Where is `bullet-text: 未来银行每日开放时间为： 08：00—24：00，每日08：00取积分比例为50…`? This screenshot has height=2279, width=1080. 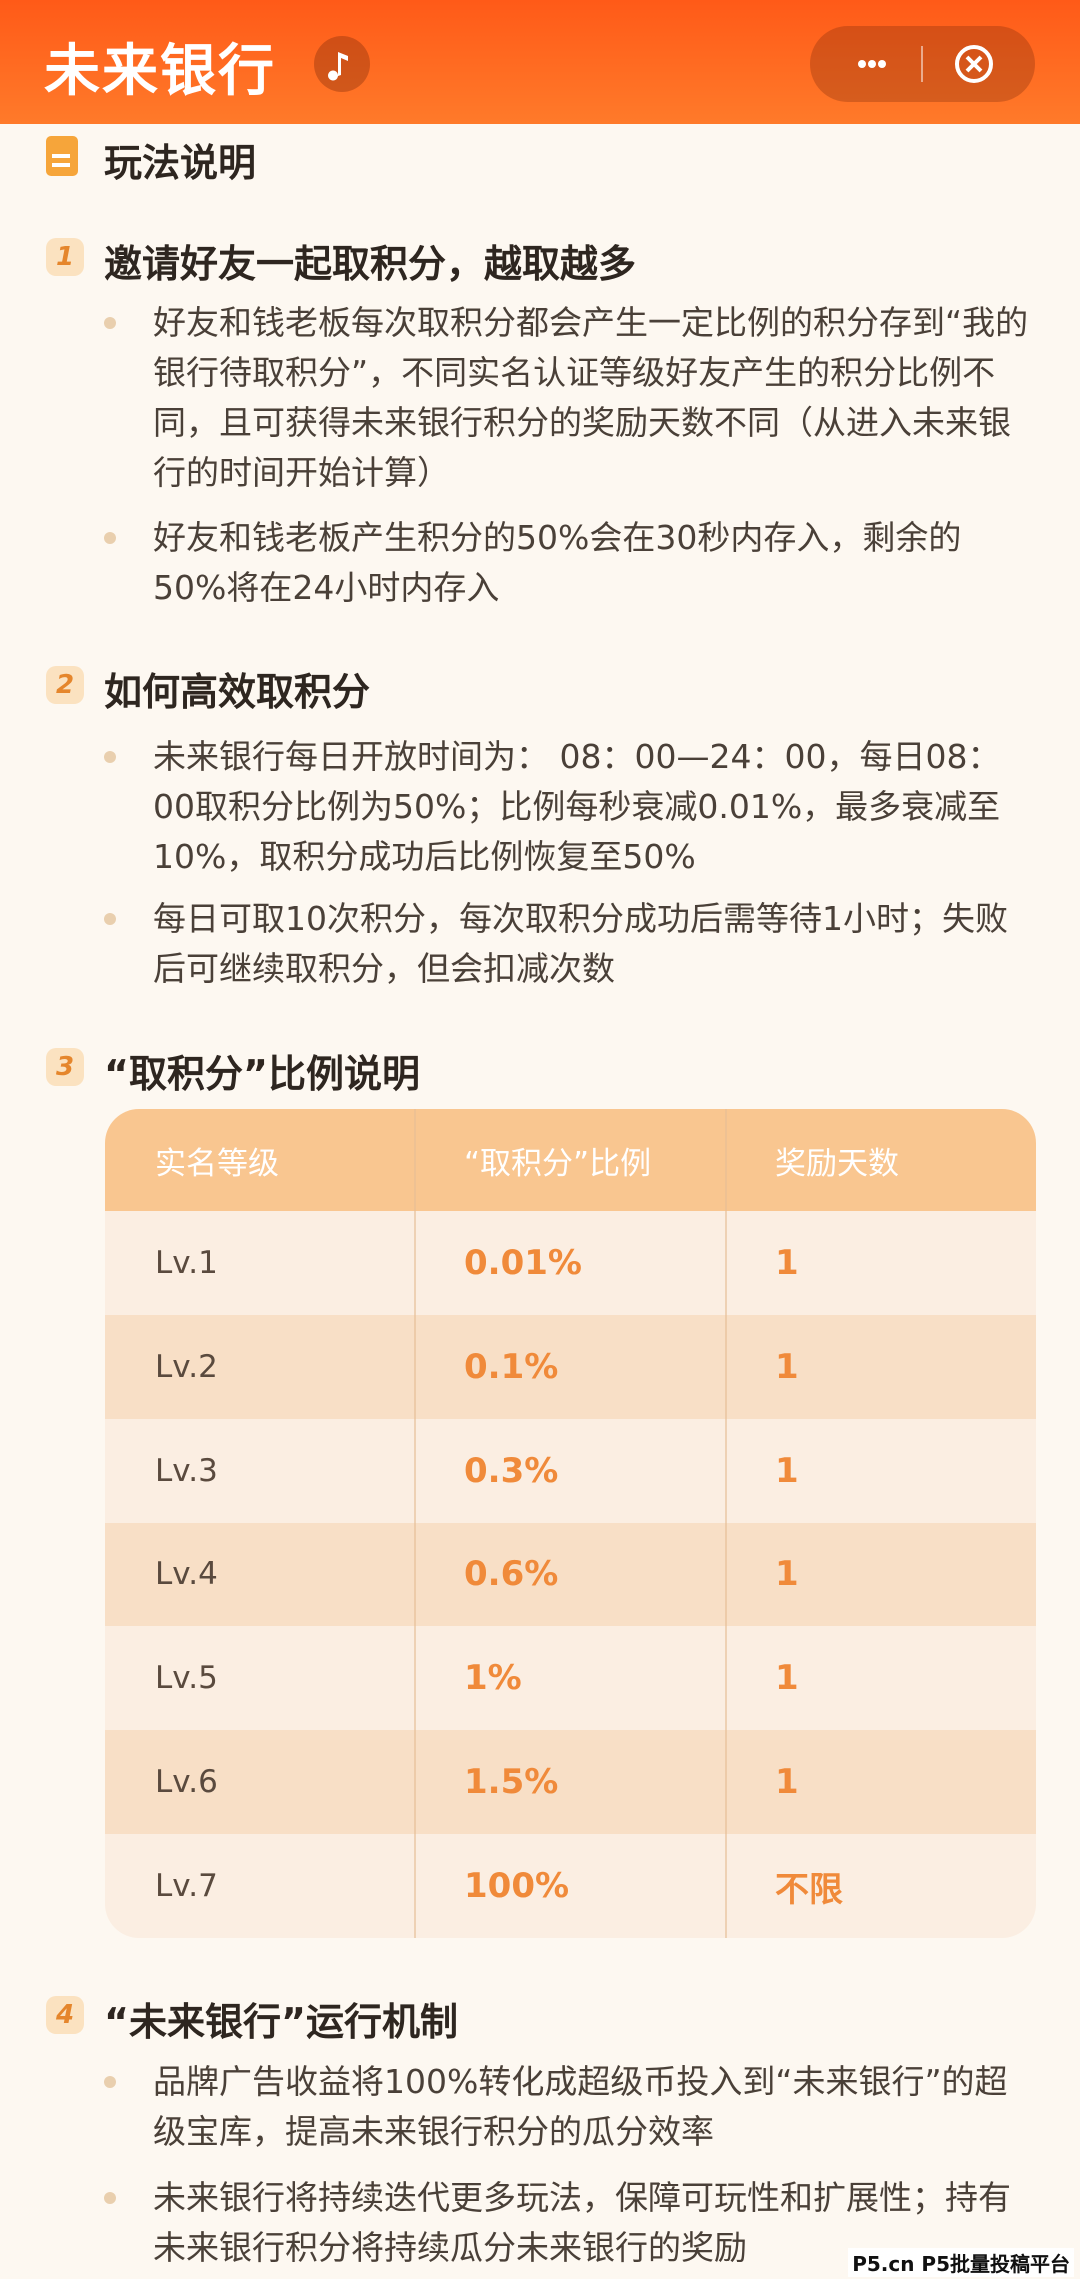 bullet-text: 未来银行每日开放时间为： 08：00—24：00，每日08：00取积分比例为50… is located at coordinates (577, 806).